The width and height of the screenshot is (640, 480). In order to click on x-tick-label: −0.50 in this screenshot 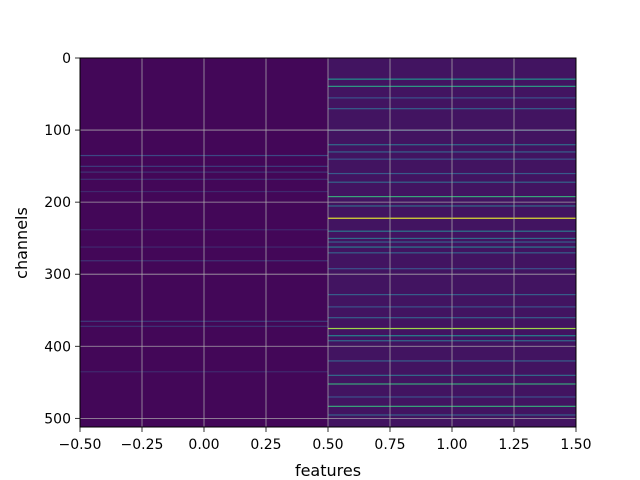, I will do `click(80, 445)`.